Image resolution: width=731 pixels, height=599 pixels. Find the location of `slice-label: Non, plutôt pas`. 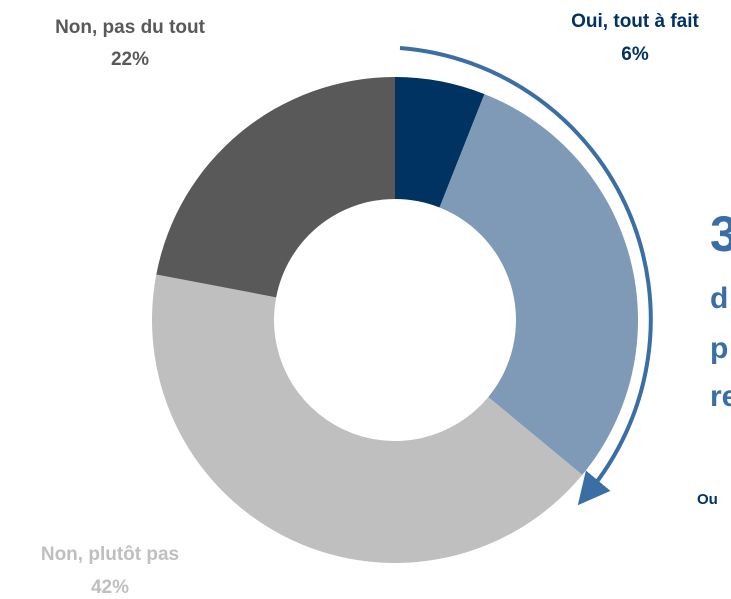

slice-label: Non, plutôt pas is located at coordinates (110, 554).